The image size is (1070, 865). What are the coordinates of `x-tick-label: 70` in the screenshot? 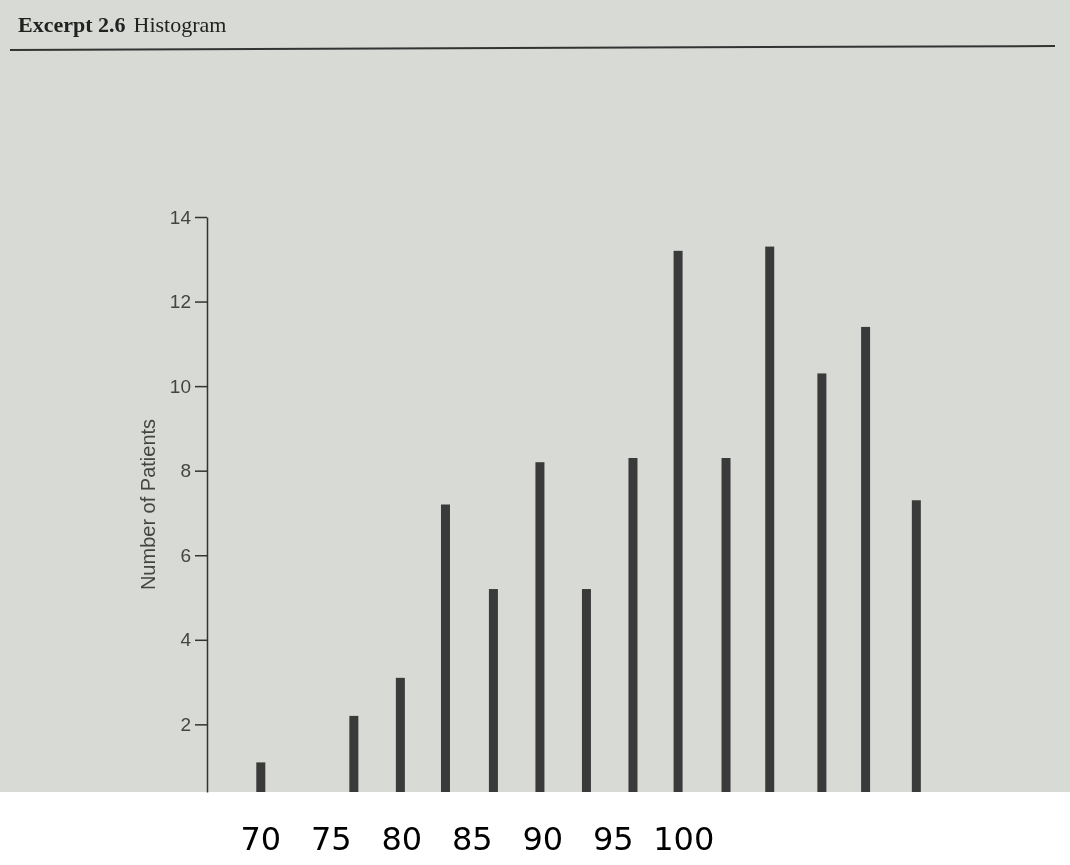 It's located at (261, 839).